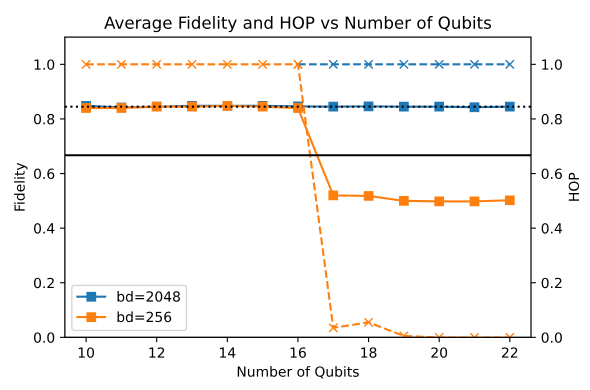 This screenshot has width=590, height=390. I want to click on x-tick-label: 22, so click(510, 352).